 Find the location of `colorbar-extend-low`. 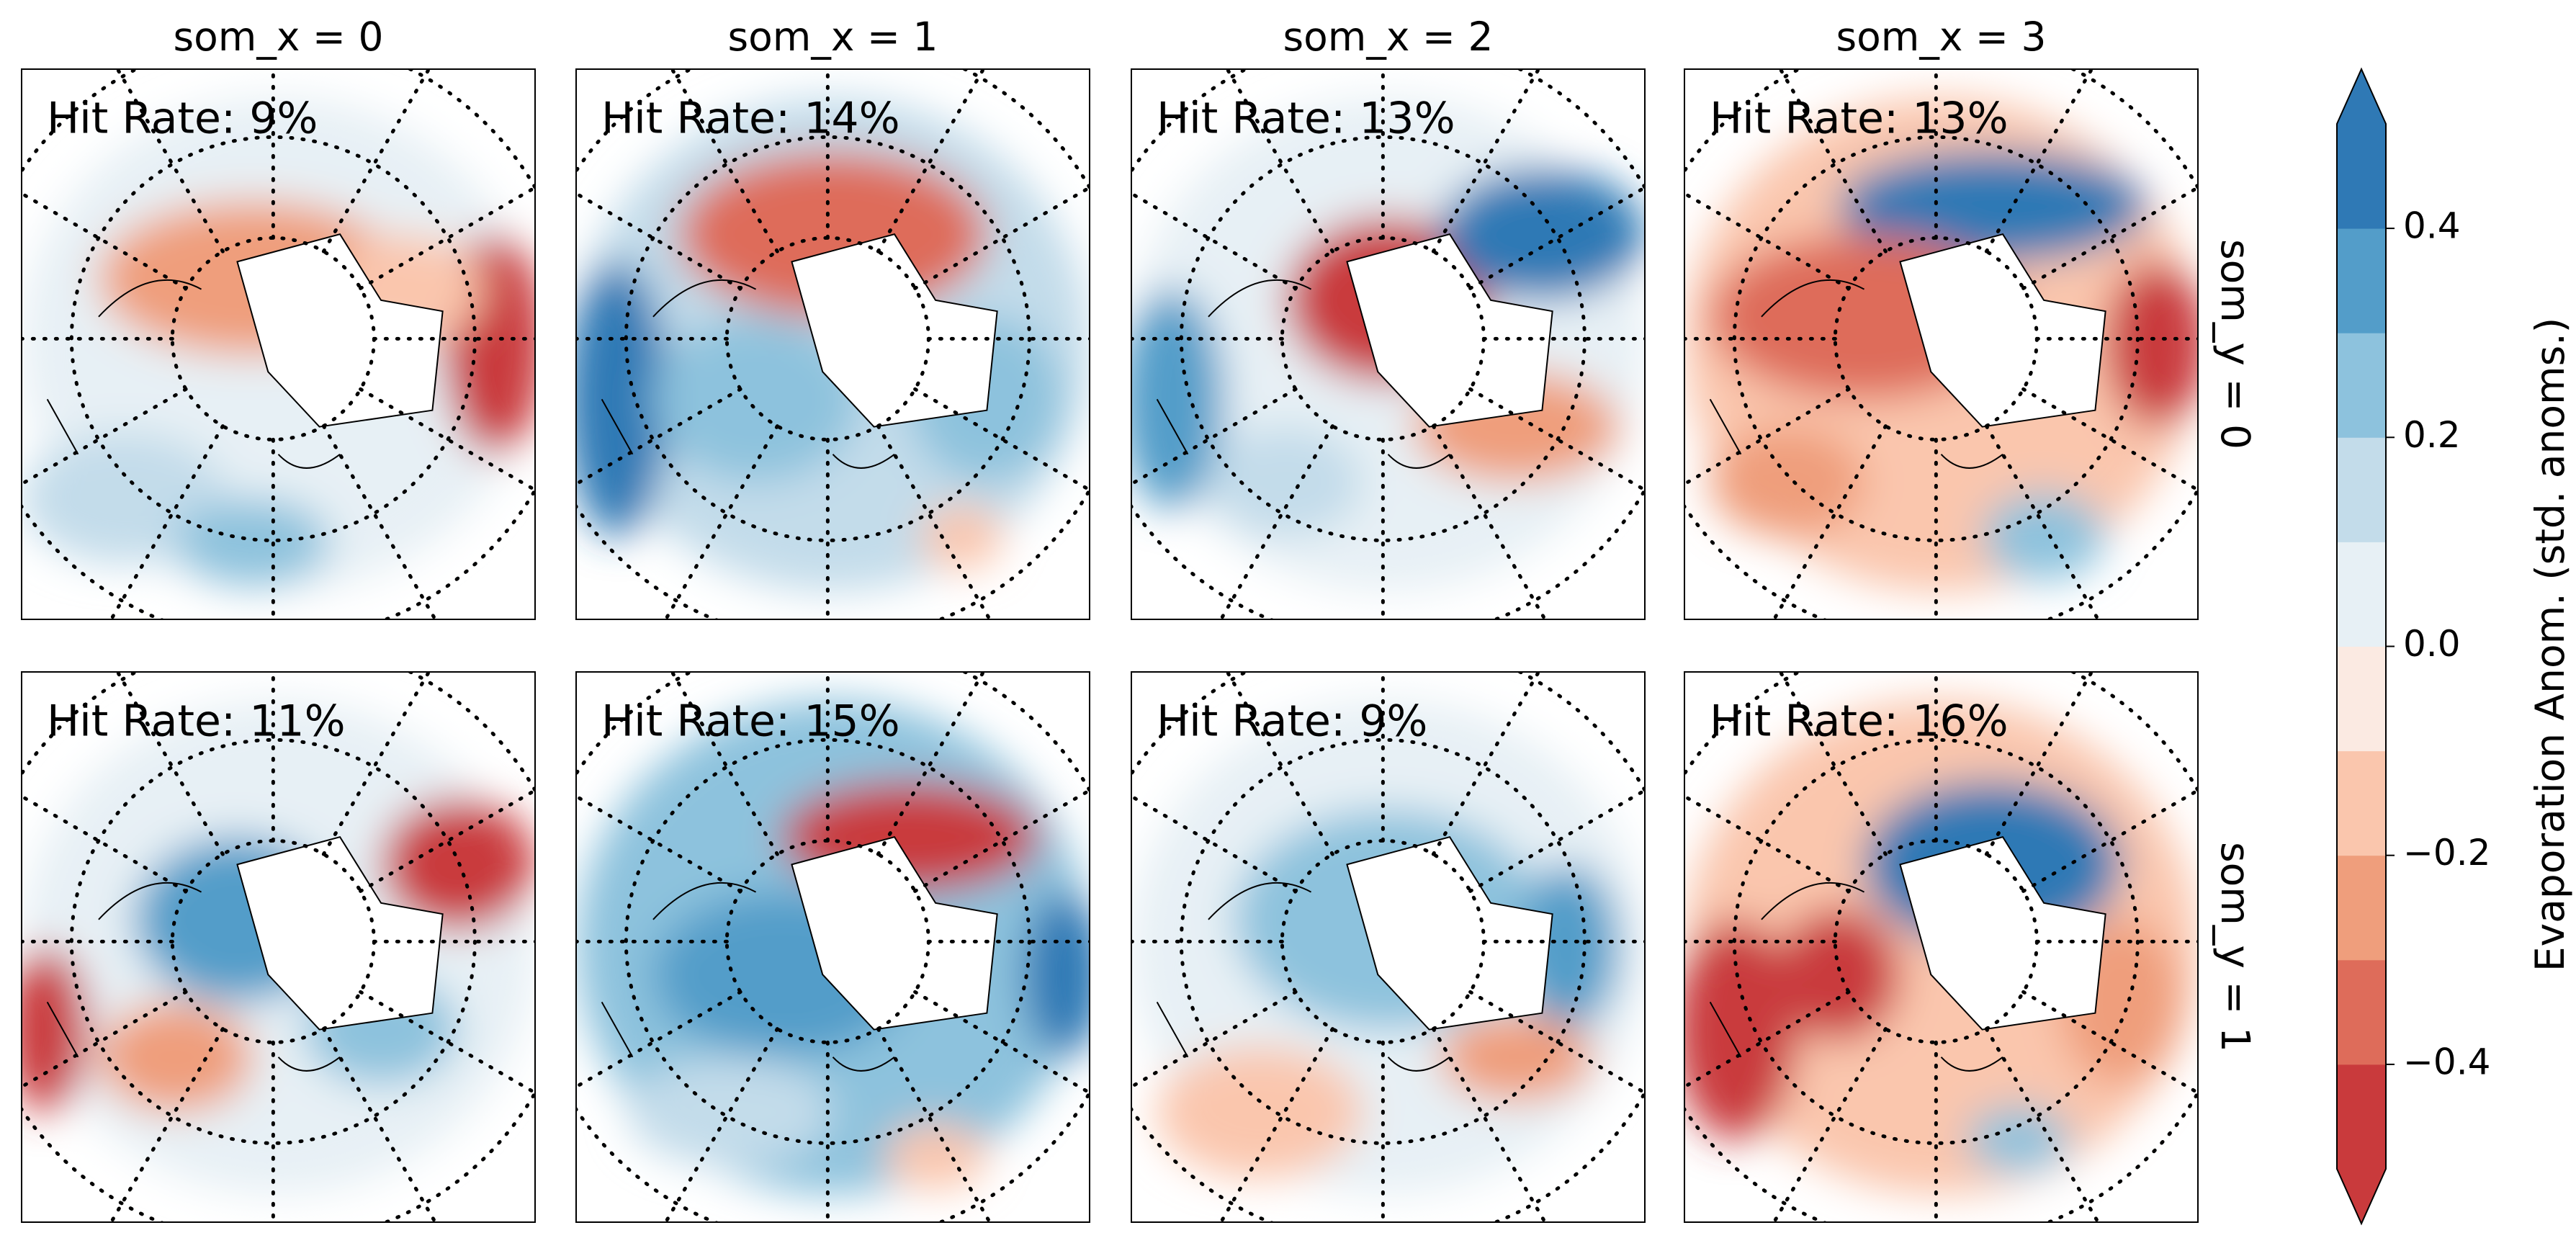

colorbar-extend-low is located at coordinates (2361, 1196).